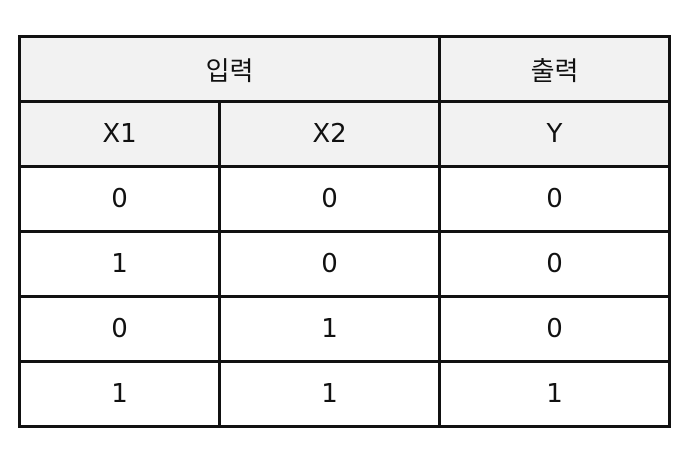 This screenshot has height=450, width=693. Describe the element at coordinates (229, 69) in the screenshot. I see `input-group-header: 입력` at that location.